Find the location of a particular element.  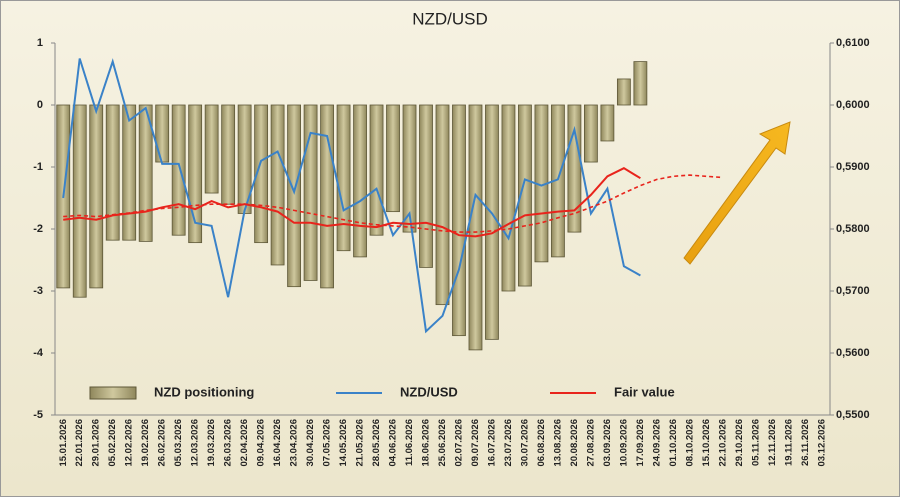

y2-tick-label: 0,5600 is located at coordinates (853, 353).